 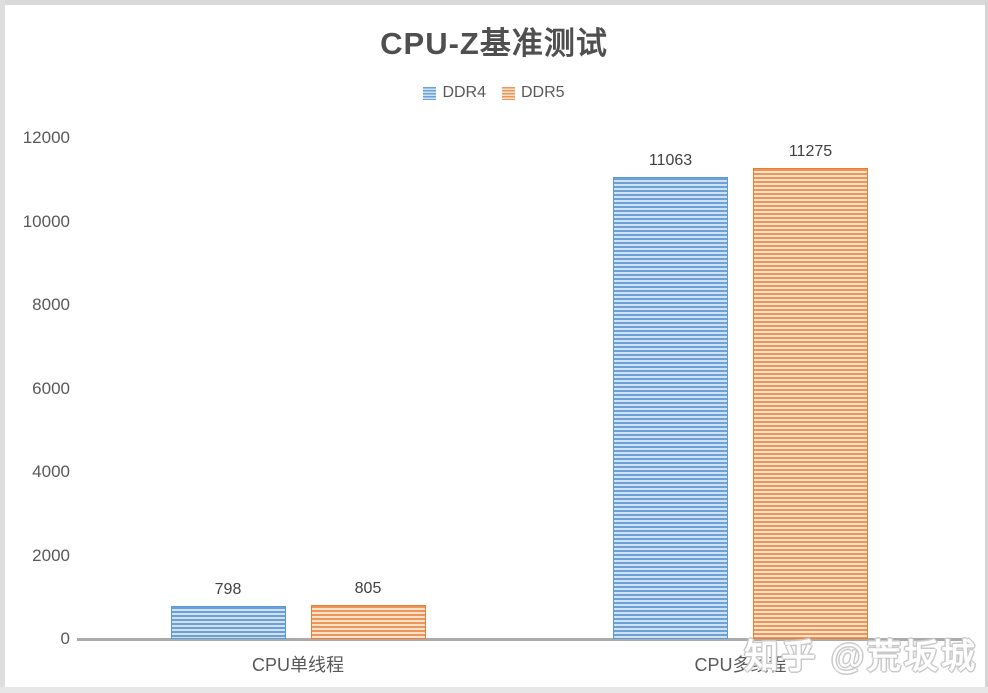 What do you see at coordinates (740, 665) in the screenshot?
I see `category-label-2: CPU多线程` at bounding box center [740, 665].